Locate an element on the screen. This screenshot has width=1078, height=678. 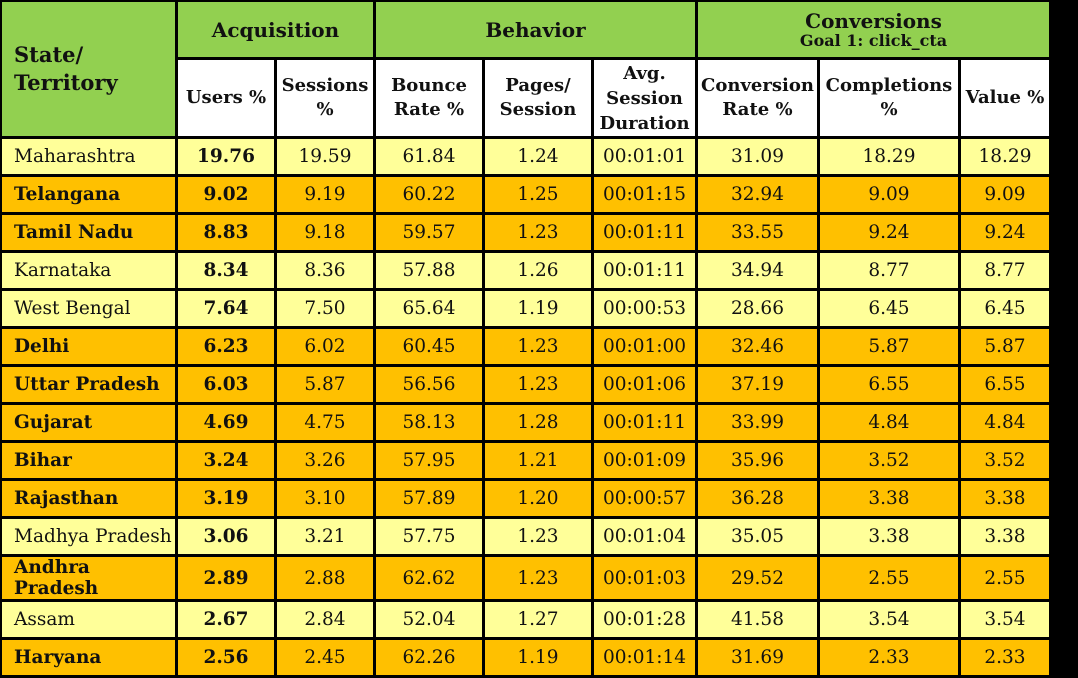
conversion-rate-cell: 31.09 is located at coordinates (757, 156).